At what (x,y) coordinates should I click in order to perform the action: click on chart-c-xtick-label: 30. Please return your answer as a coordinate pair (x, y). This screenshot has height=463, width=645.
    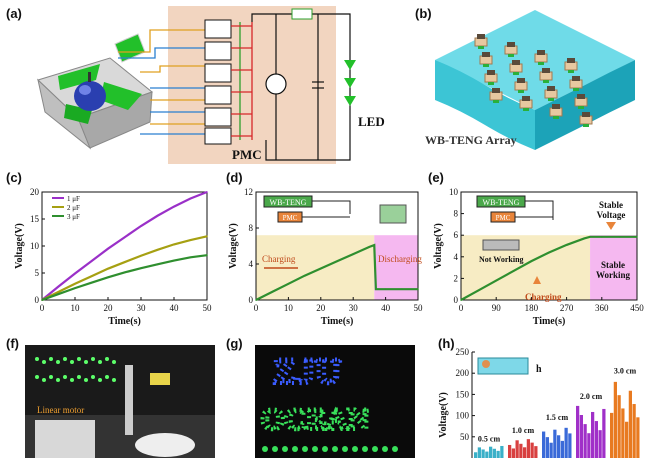
    Looking at the image, I should click on (142, 308).